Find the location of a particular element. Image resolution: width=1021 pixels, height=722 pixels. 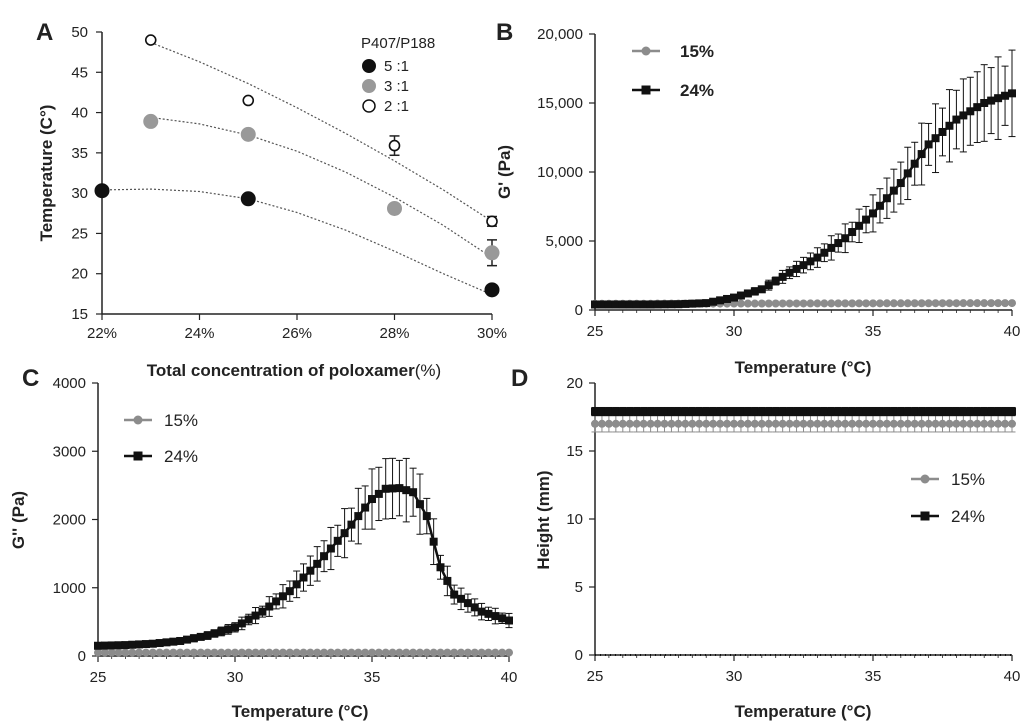

y-tick-label: 0 is located at coordinates (579, 310).